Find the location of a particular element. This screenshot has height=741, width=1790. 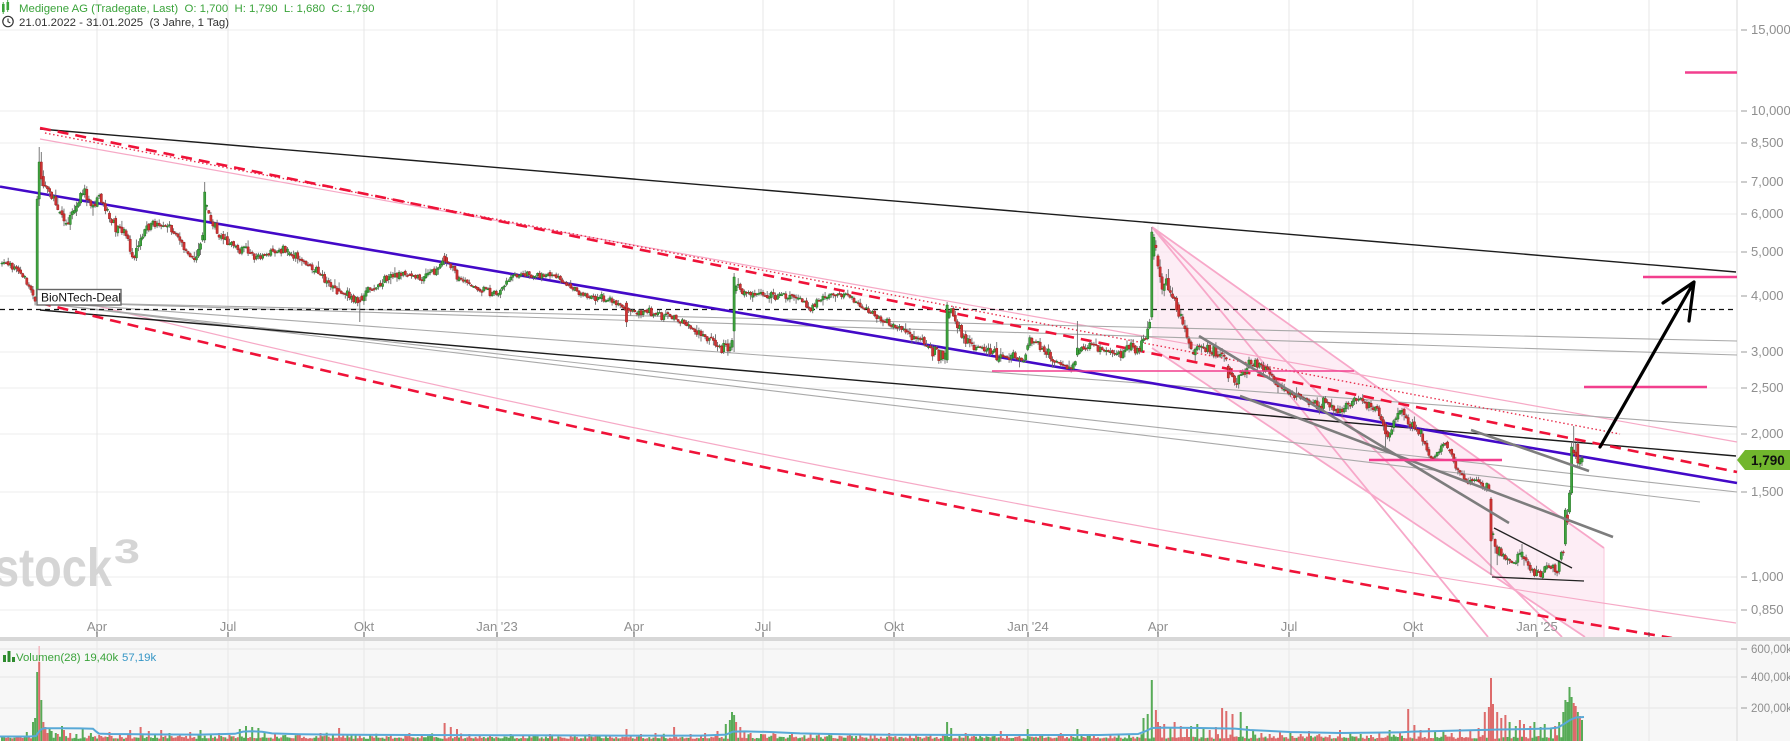

svg-text: 1,790 is located at coordinates (1768, 460).